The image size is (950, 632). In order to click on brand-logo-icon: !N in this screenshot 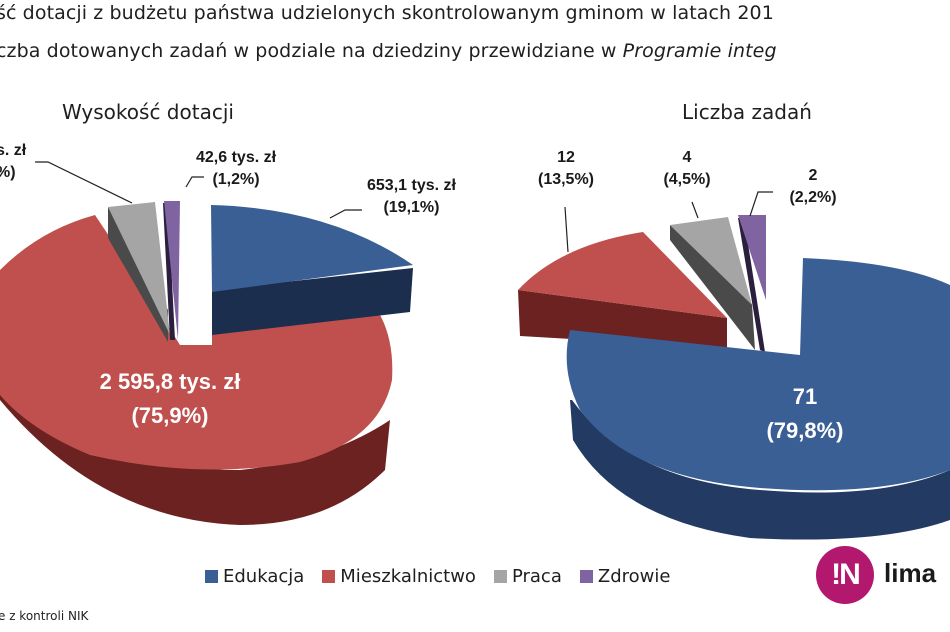, I will do `click(845, 575)`.